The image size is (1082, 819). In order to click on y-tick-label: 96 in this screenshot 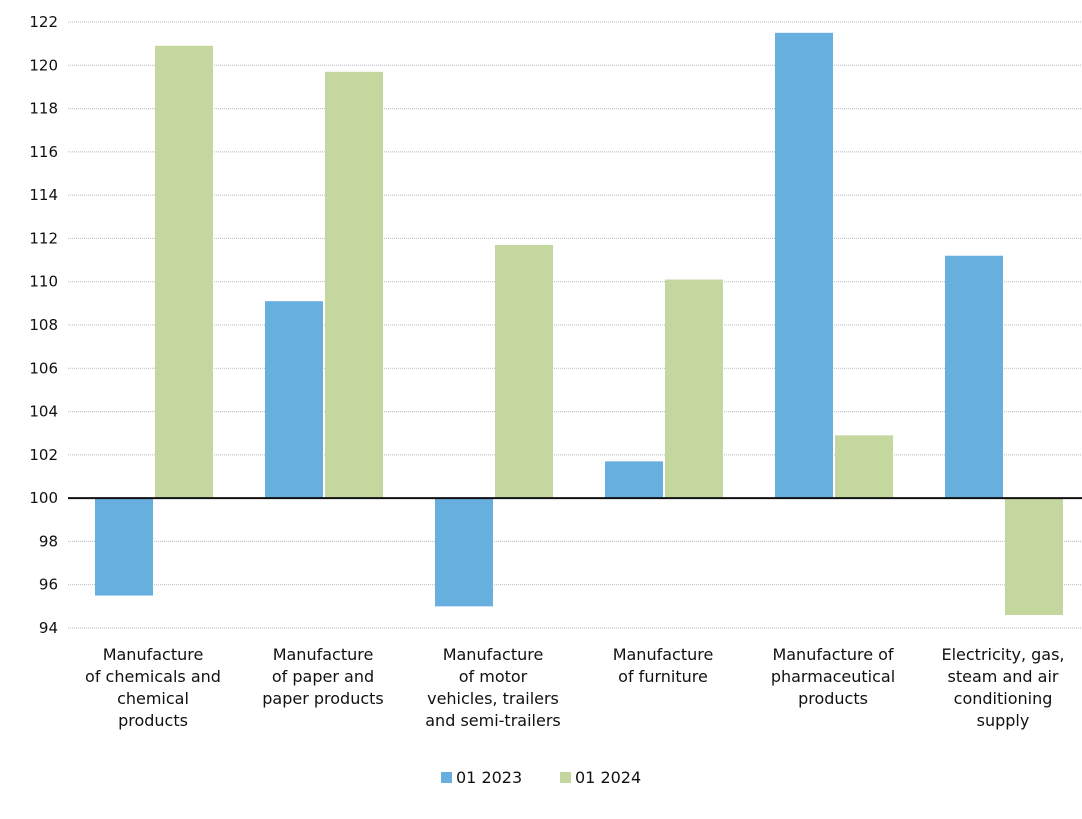, I will do `click(48, 585)`.